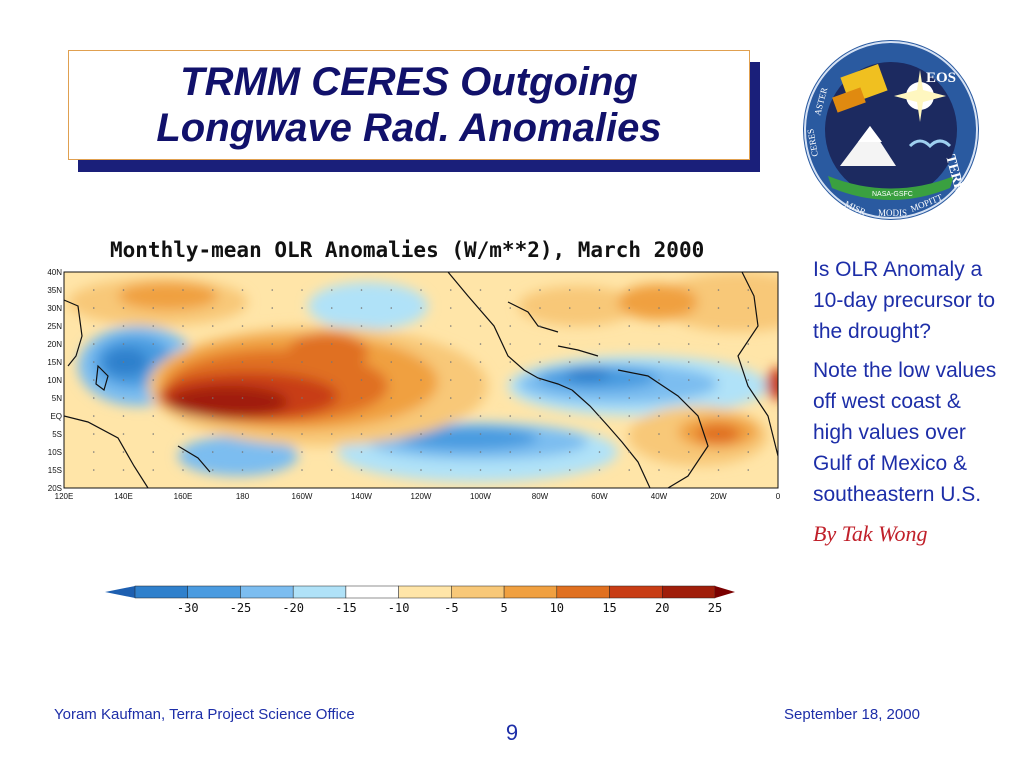  Describe the element at coordinates (892, 213) in the screenshot. I see `logo-text-modis: MODIS` at that location.